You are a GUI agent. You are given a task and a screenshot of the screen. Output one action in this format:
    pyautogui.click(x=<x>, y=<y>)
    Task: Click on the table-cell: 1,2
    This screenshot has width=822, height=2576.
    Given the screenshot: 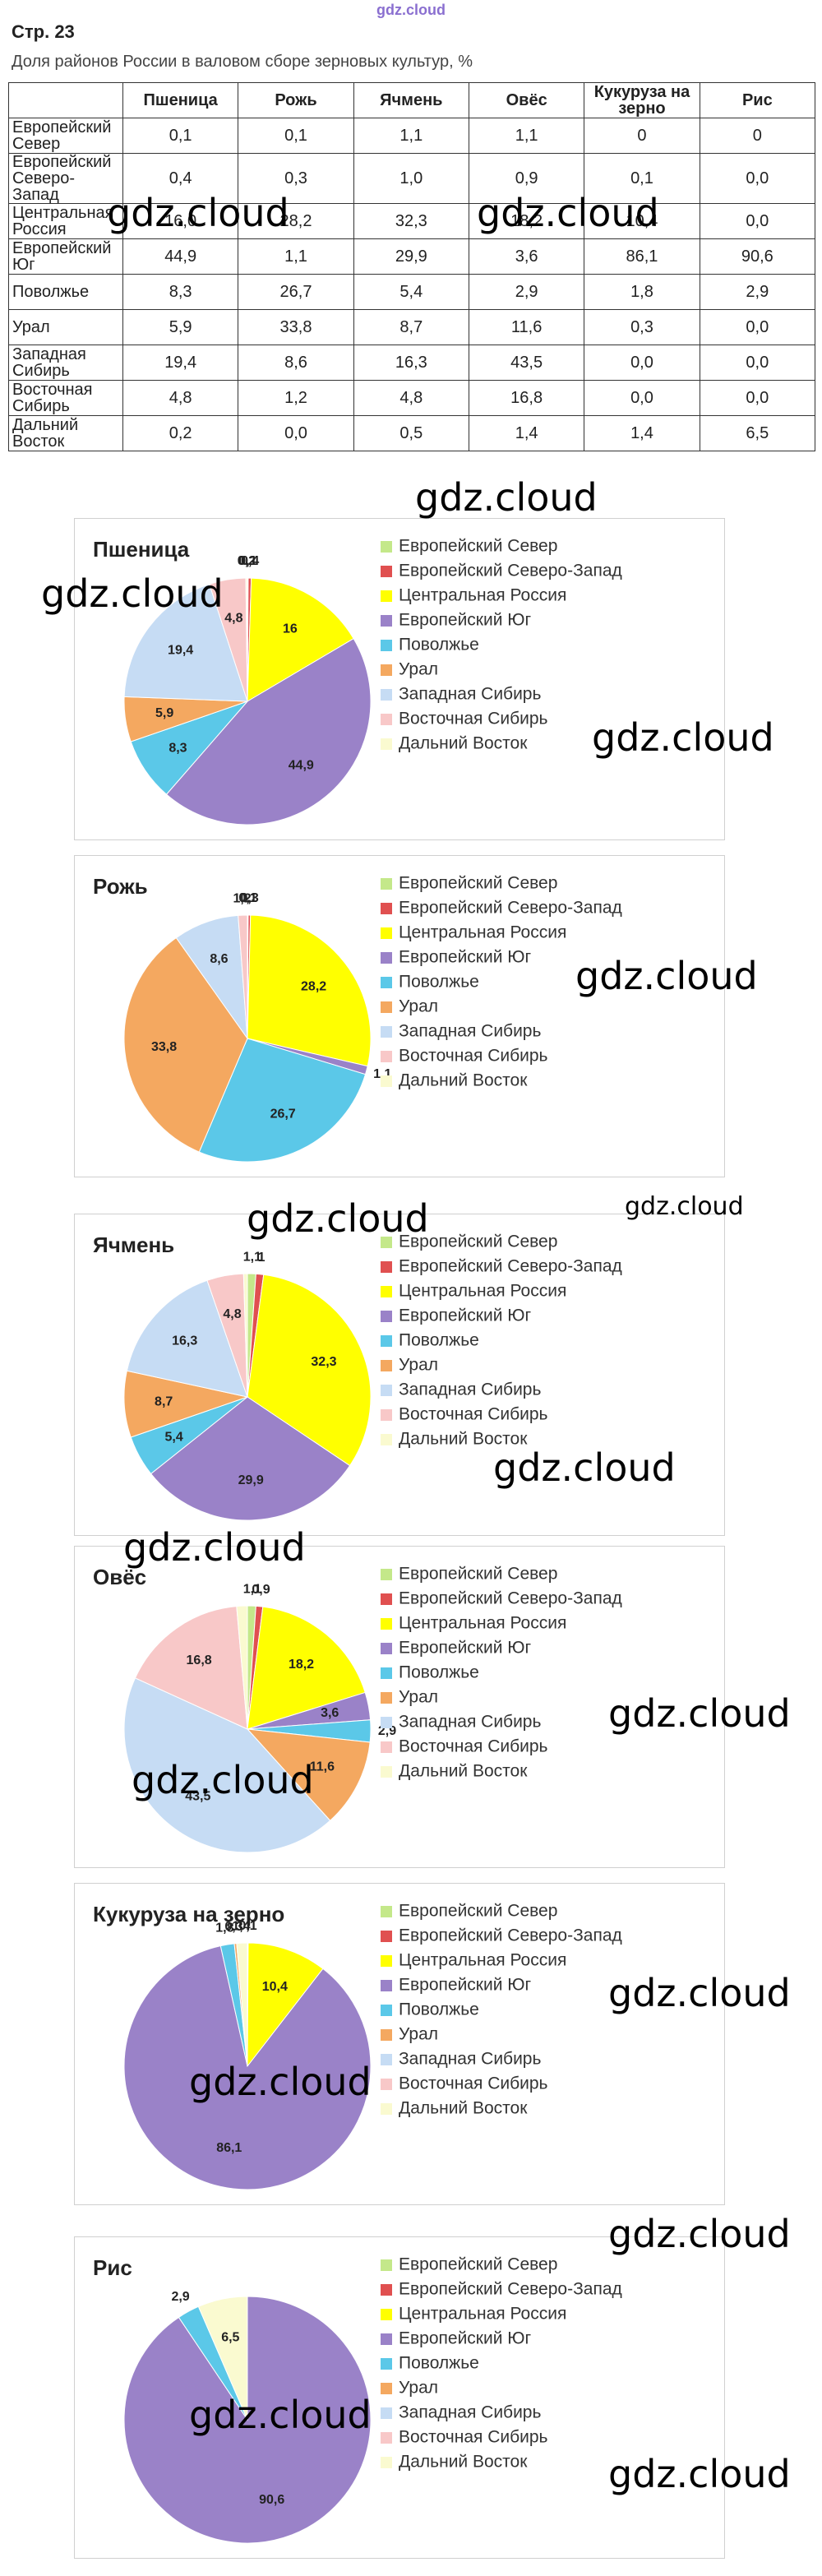 What is the action you would take?
    pyautogui.click(x=296, y=398)
    